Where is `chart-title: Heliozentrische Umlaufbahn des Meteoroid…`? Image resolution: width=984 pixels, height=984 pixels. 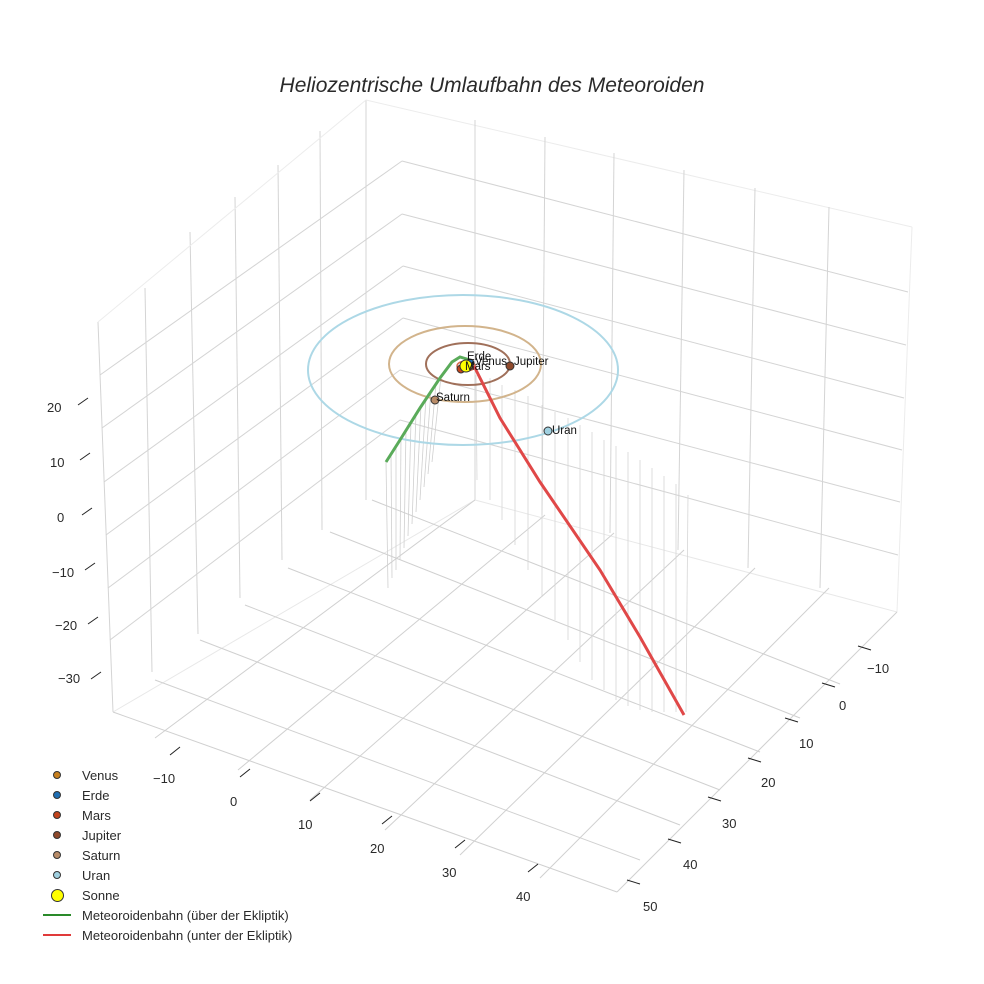
chart-title: Heliozentrische Umlaufbahn des Meteoroid… is located at coordinates (492, 85).